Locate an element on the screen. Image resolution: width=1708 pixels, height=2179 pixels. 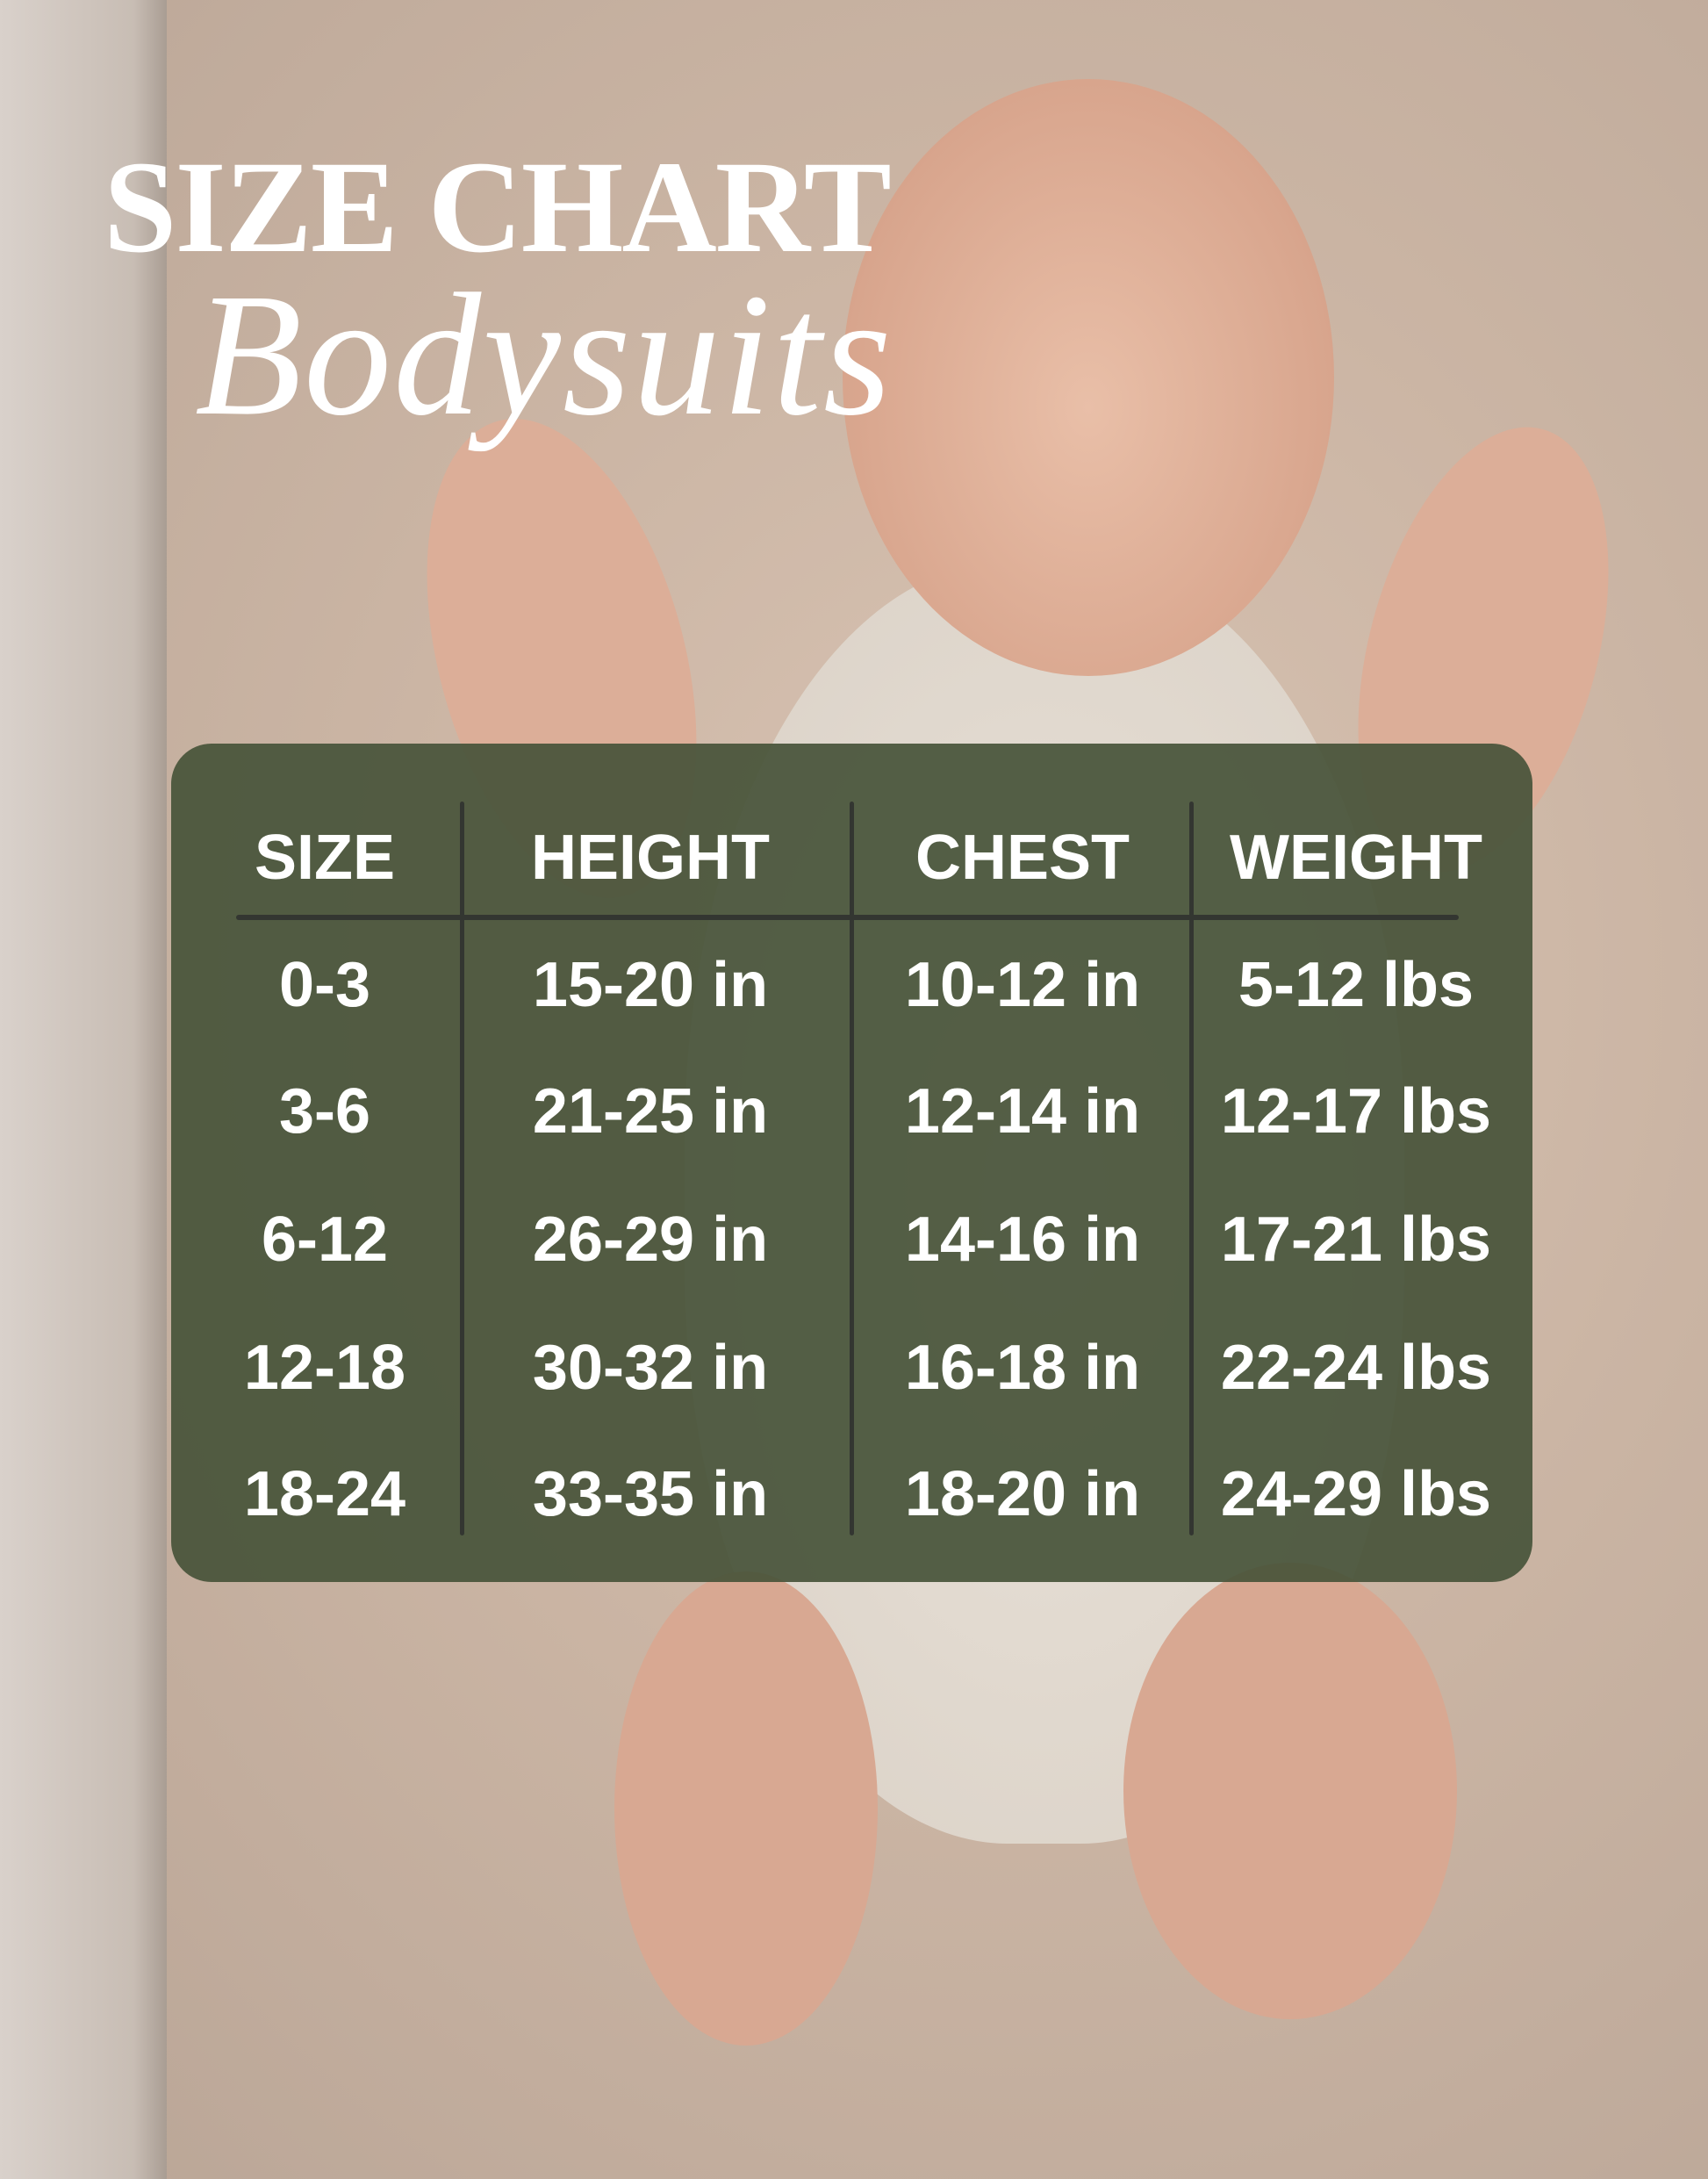
table-cell: 12-14 in is located at coordinates (1022, 1111).